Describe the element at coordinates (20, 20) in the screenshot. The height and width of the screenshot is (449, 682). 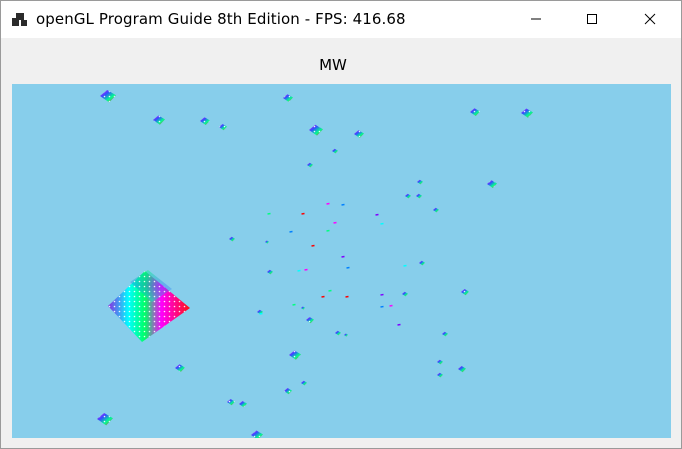
I see `windows-app-icon` at that location.